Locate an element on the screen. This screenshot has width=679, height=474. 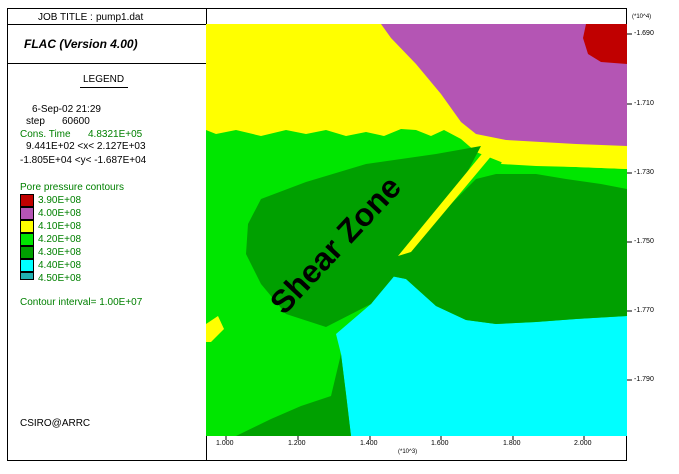
y-tick-label-6: -1.790 is located at coordinates (644, 379).